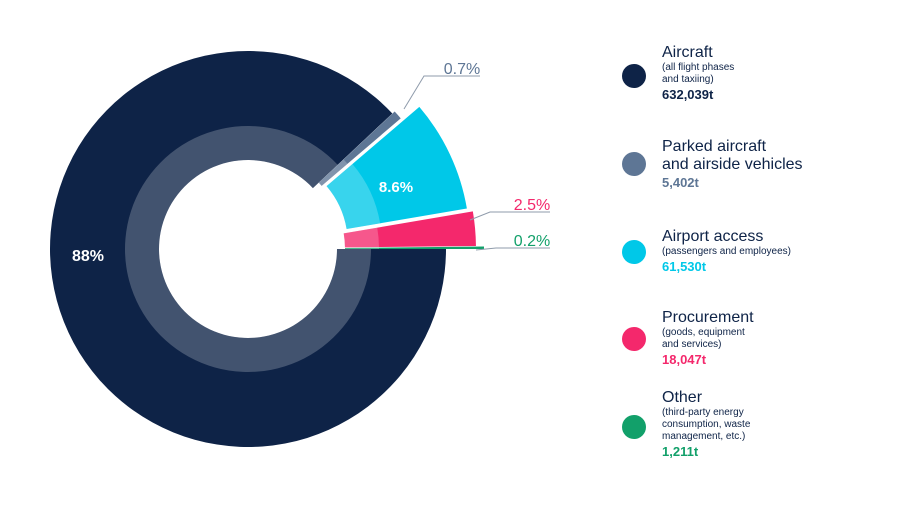  I want to click on legend-subtitle: (goods, equipment, so click(703, 332).